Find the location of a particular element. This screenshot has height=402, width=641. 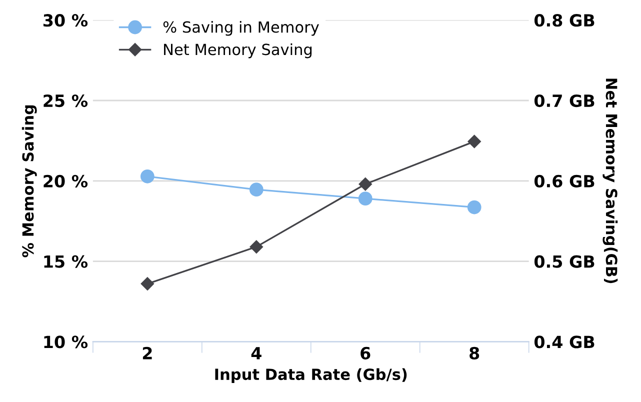

y2-tick-label: 0.6 GB is located at coordinates (564, 181).